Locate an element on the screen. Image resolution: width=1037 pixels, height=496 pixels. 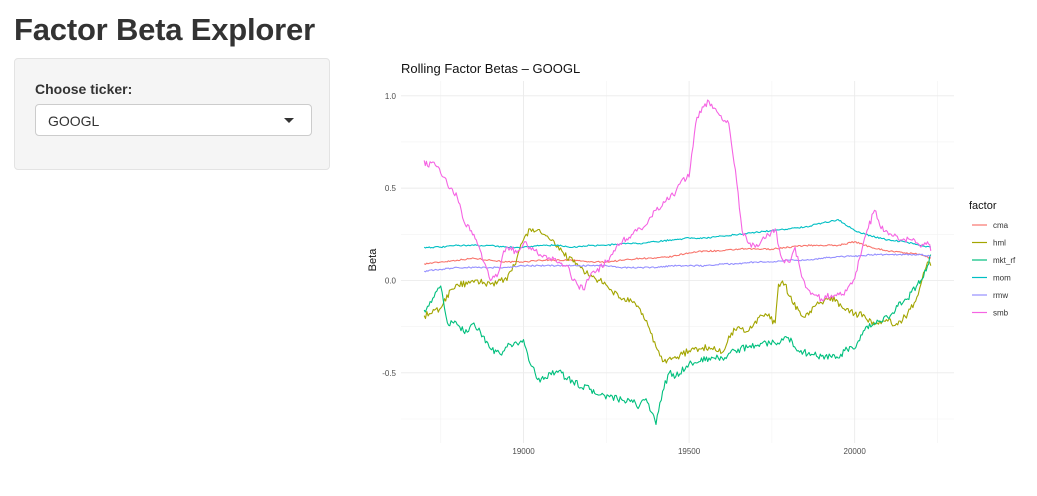
series-line-cma is located at coordinates (677, 253).